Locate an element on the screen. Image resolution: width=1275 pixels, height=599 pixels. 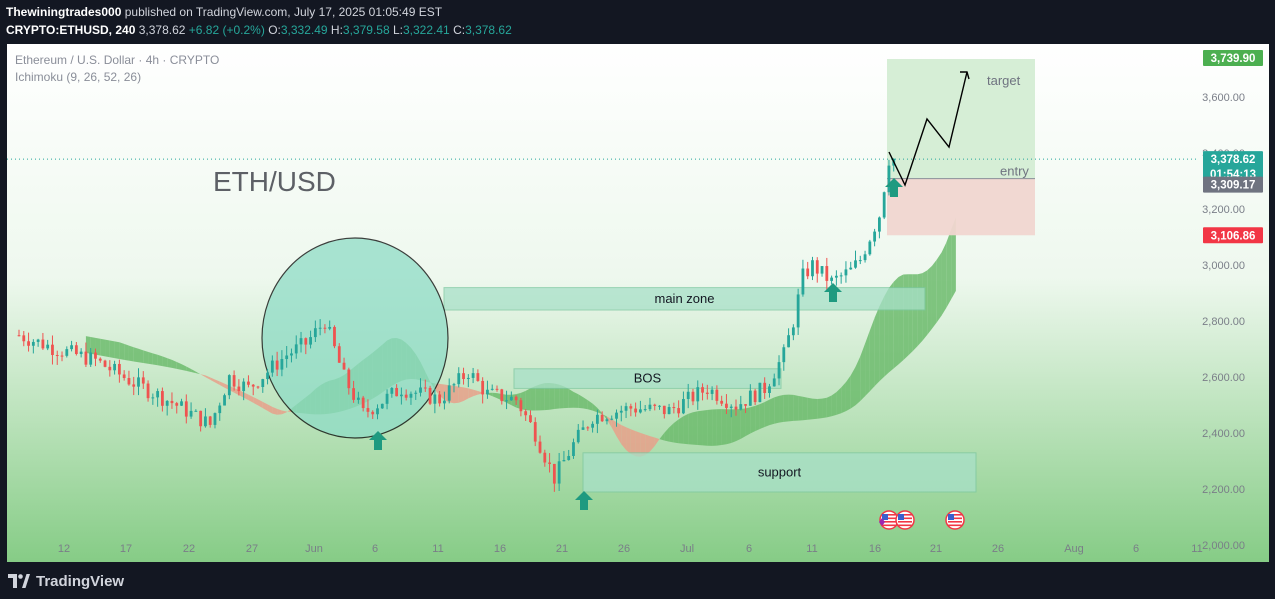
target-price-tag is located at coordinates (1233, 58).